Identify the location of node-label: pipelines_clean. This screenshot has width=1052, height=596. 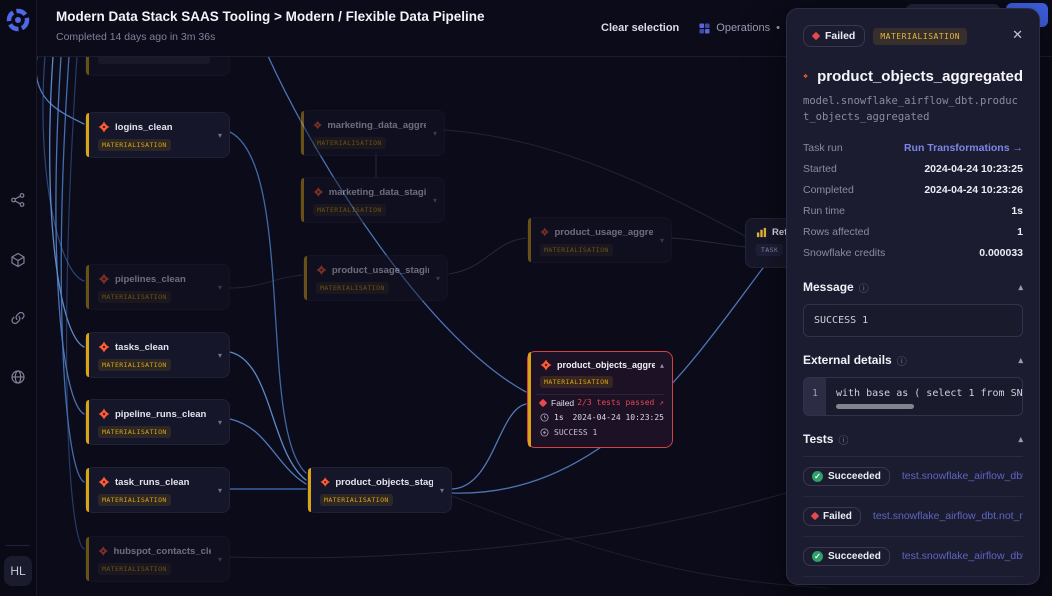
(150, 279).